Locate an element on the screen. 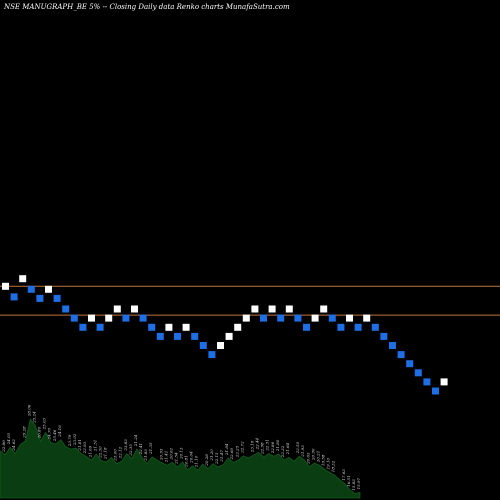 This screenshot has width=500, height=500. price-label: 23.58 is located at coordinates (0, 442).